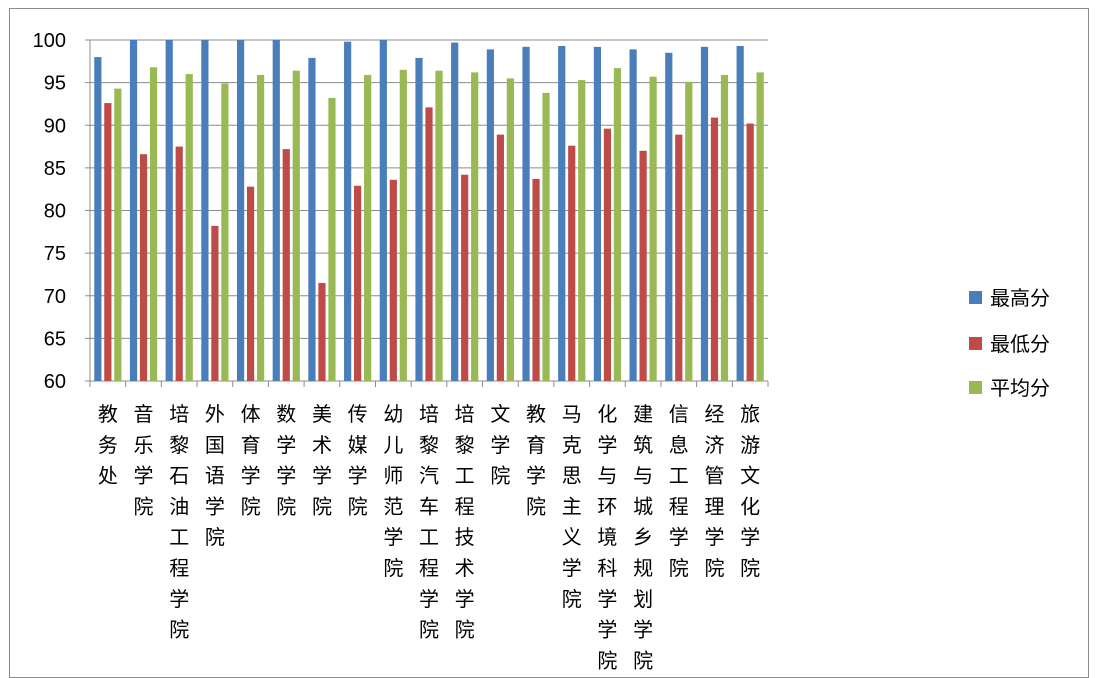  What do you see at coordinates (108, 445) in the screenshot?
I see `x-category-char: 务` at bounding box center [108, 445].